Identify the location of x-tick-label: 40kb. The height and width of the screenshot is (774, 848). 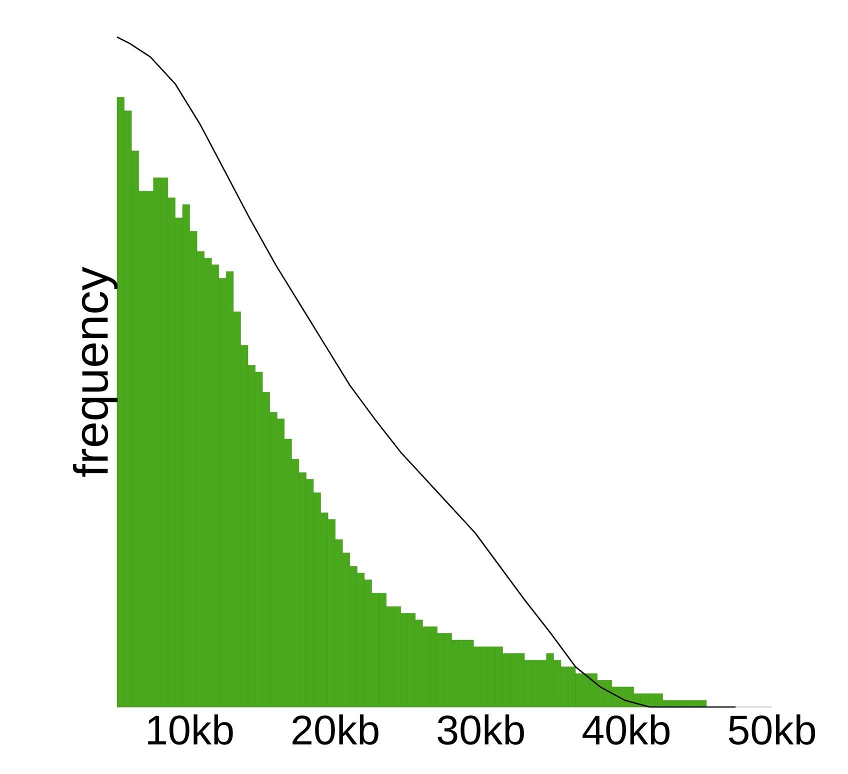
(626, 729).